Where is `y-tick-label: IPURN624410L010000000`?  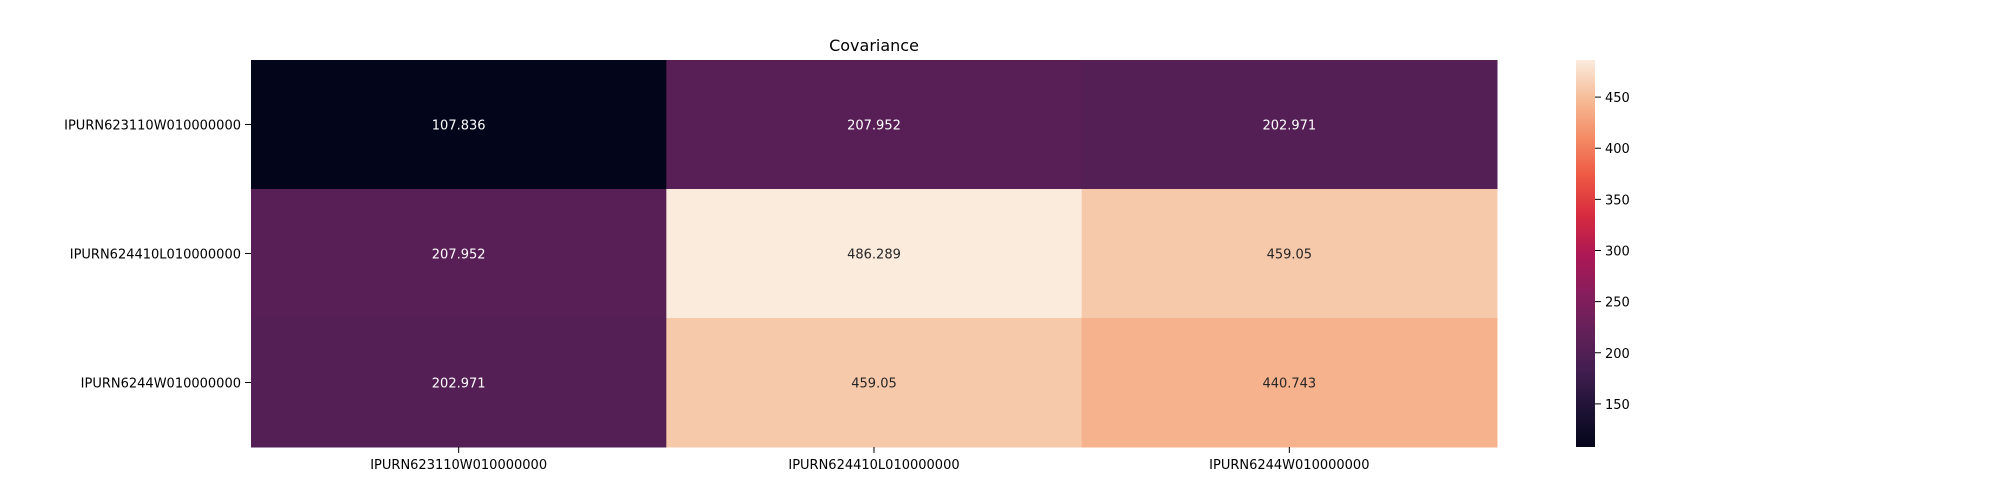 y-tick-label: IPURN624410L010000000 is located at coordinates (155, 255).